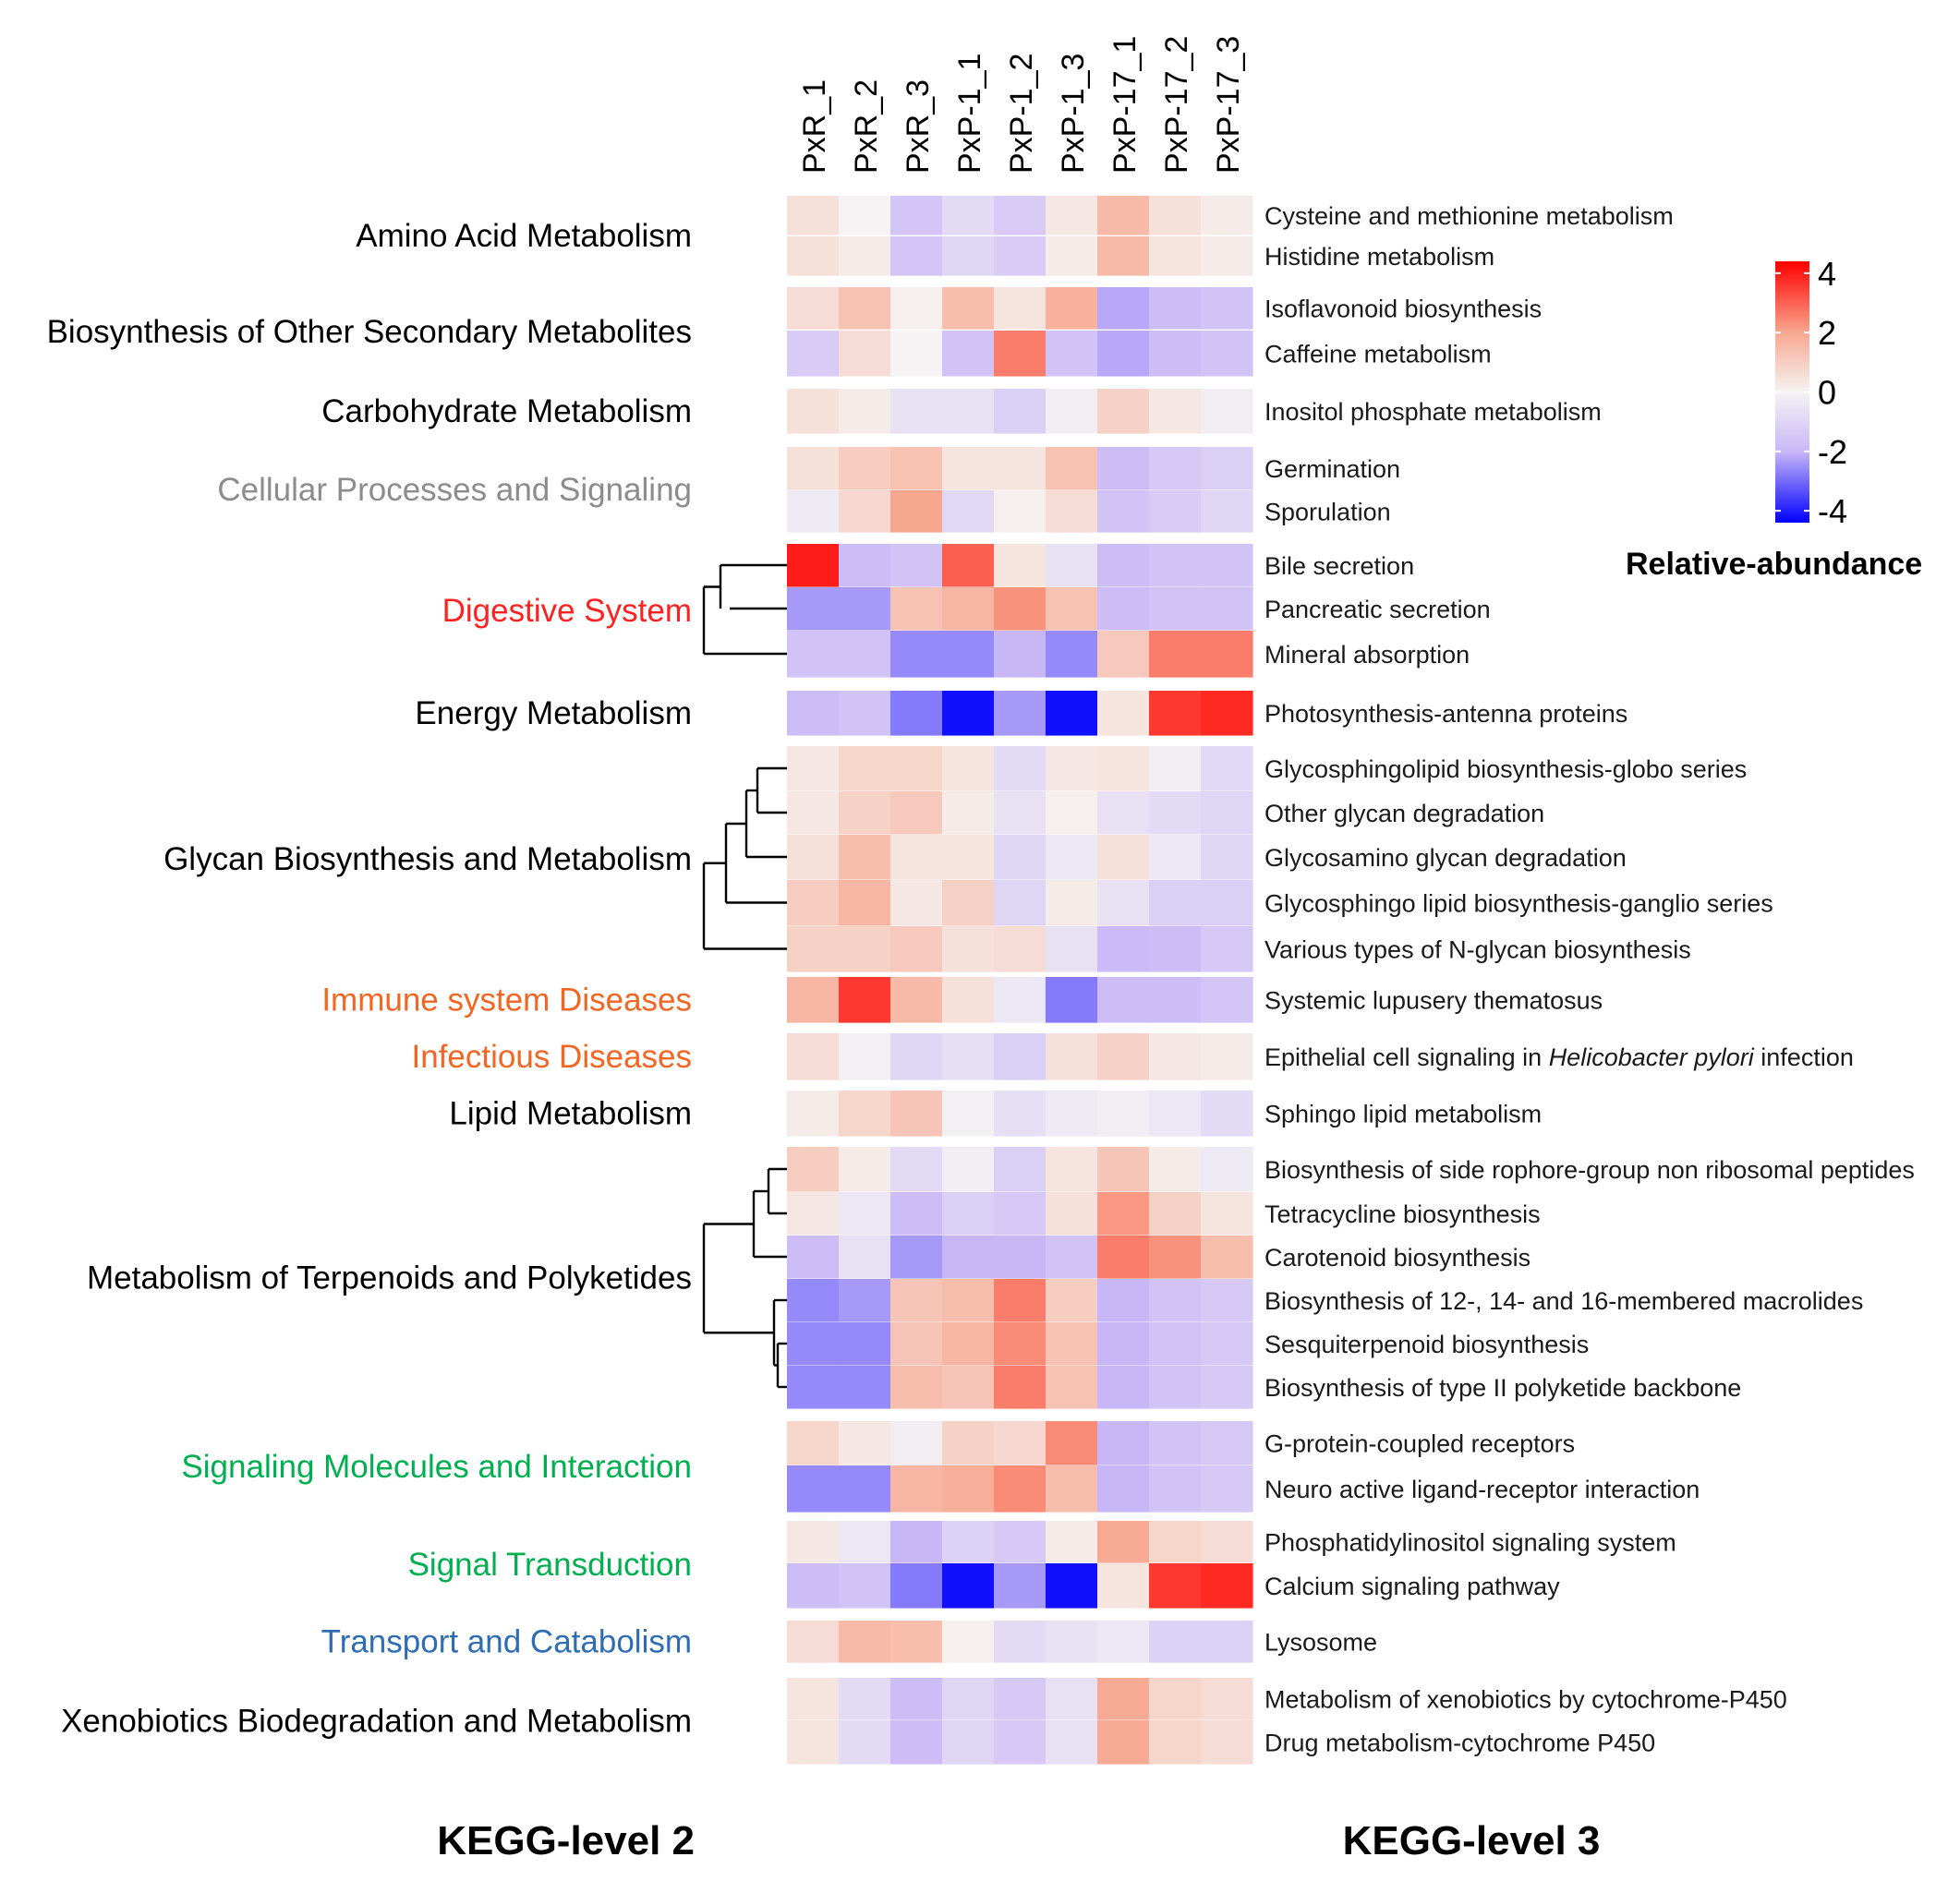 The image size is (1960, 1881). I want to click on column-label: PxP-1_1, so click(969, 114).